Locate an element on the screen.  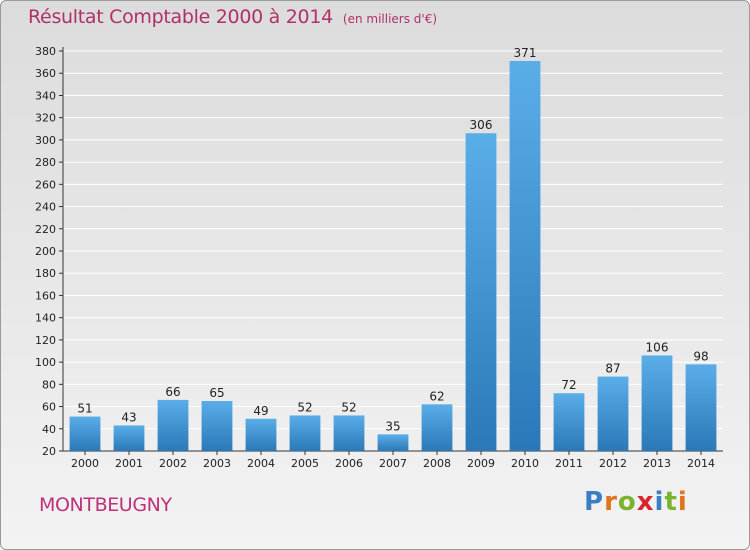
bar-2008 is located at coordinates (437, 427).